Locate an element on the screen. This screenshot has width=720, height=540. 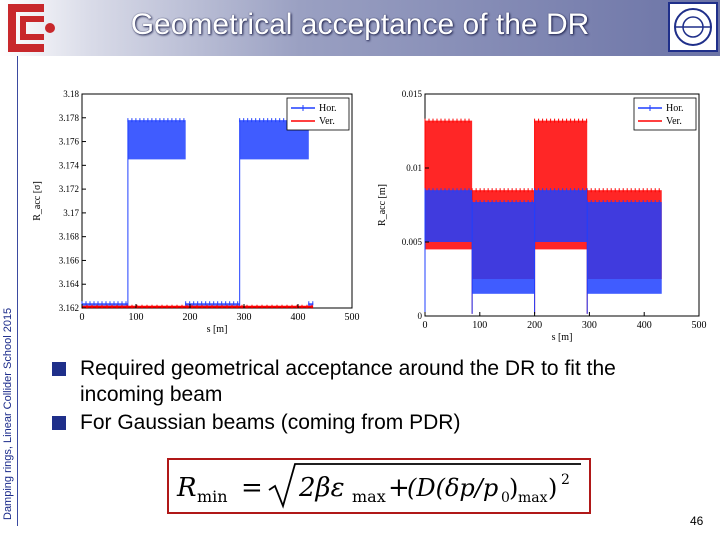
formula-equals: = is located at coordinates (252, 488).